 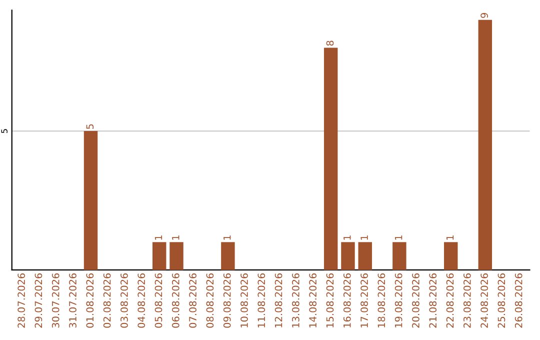 What do you see at coordinates (21, 300) in the screenshot?
I see `x-tick-label: 28.07.2026` at bounding box center [21, 300].